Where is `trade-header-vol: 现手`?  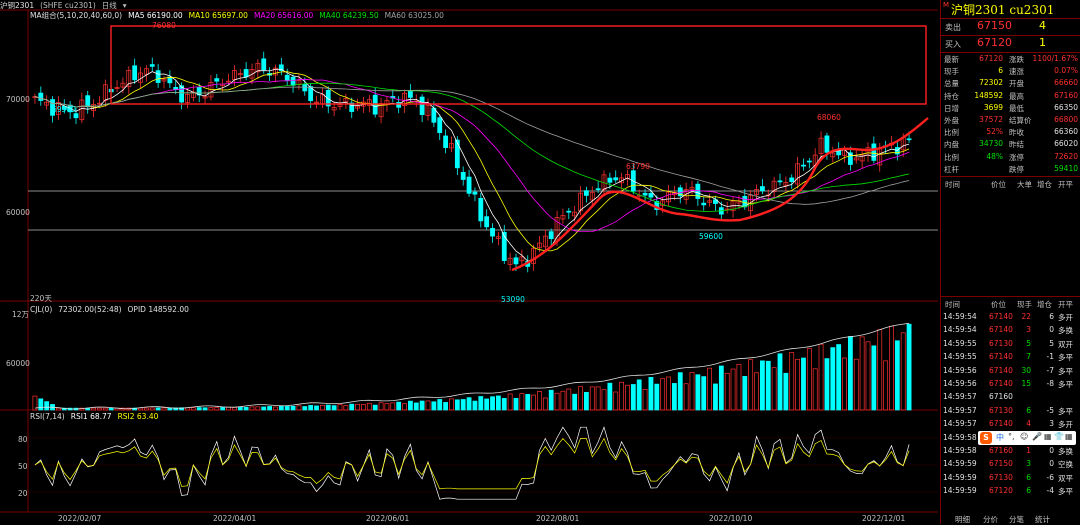 trade-header-vol: 现手 is located at coordinates (1024, 304).